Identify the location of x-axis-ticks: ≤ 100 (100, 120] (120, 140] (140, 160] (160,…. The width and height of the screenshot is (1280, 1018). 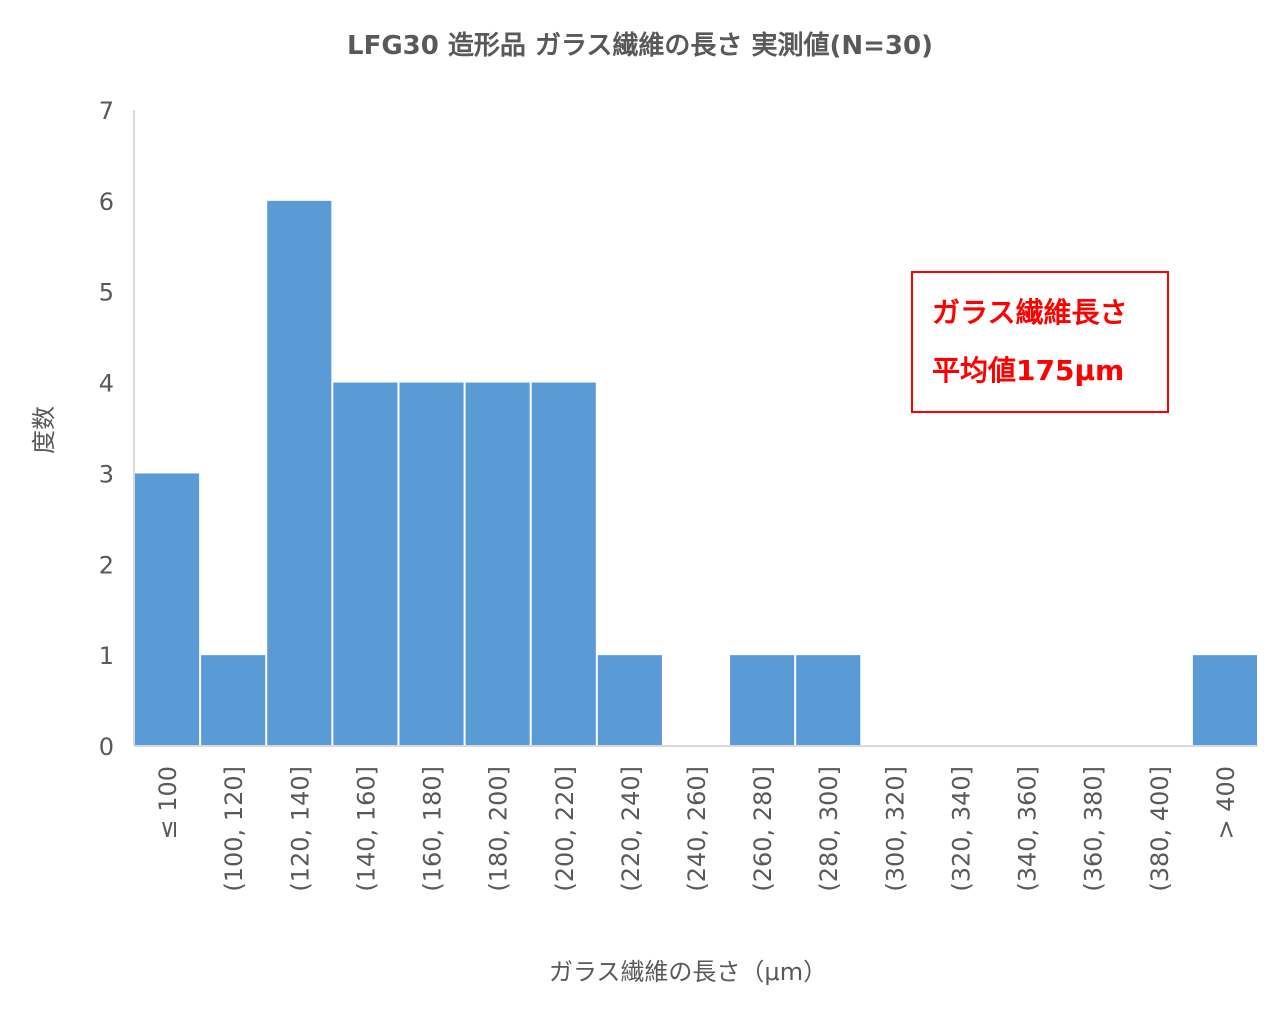
(697, 829).